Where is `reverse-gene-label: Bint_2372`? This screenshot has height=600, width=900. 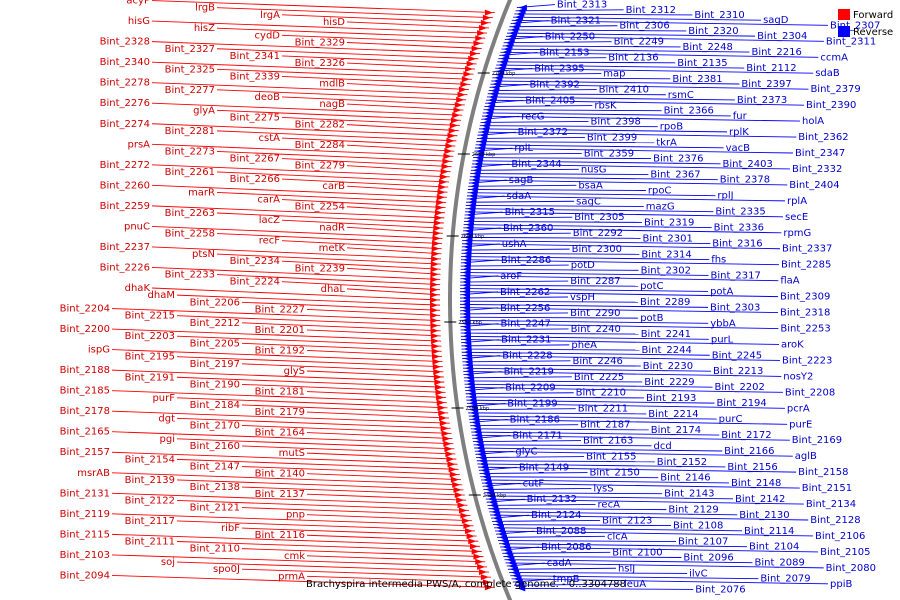
reverse-gene-label: Bint_2372 is located at coordinates (543, 132).